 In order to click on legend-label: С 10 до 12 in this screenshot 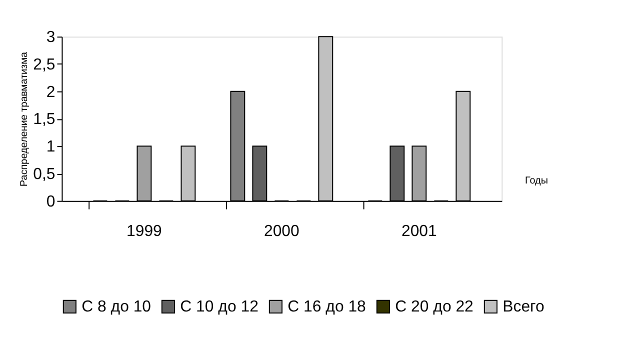, I will do `click(219, 307)`.